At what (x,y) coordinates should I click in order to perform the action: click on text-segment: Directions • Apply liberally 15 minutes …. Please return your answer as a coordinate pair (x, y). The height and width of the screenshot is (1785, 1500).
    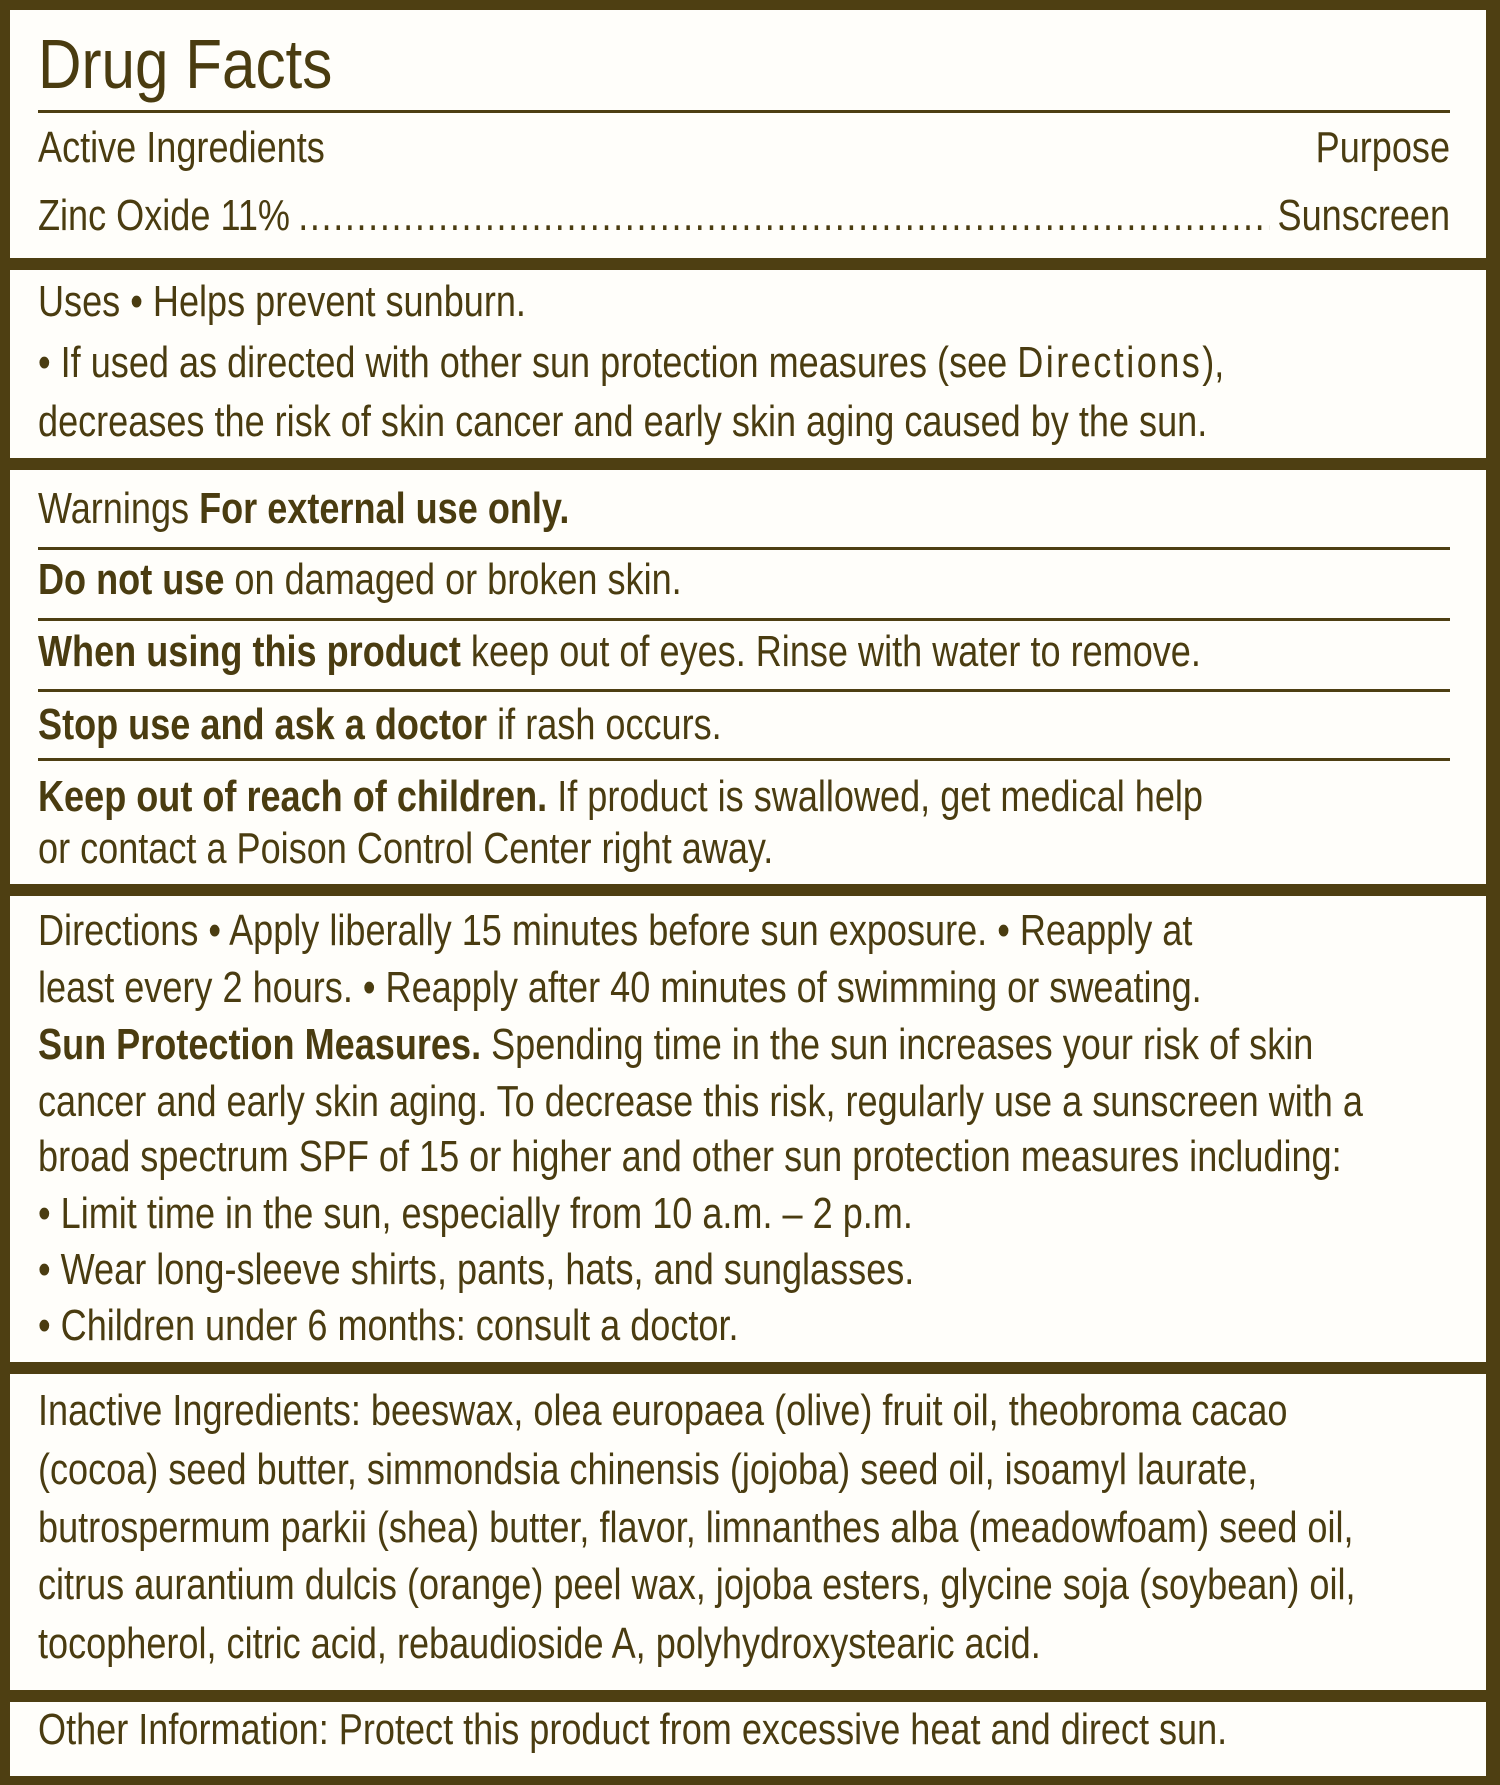
    Looking at the image, I should click on (615, 930).